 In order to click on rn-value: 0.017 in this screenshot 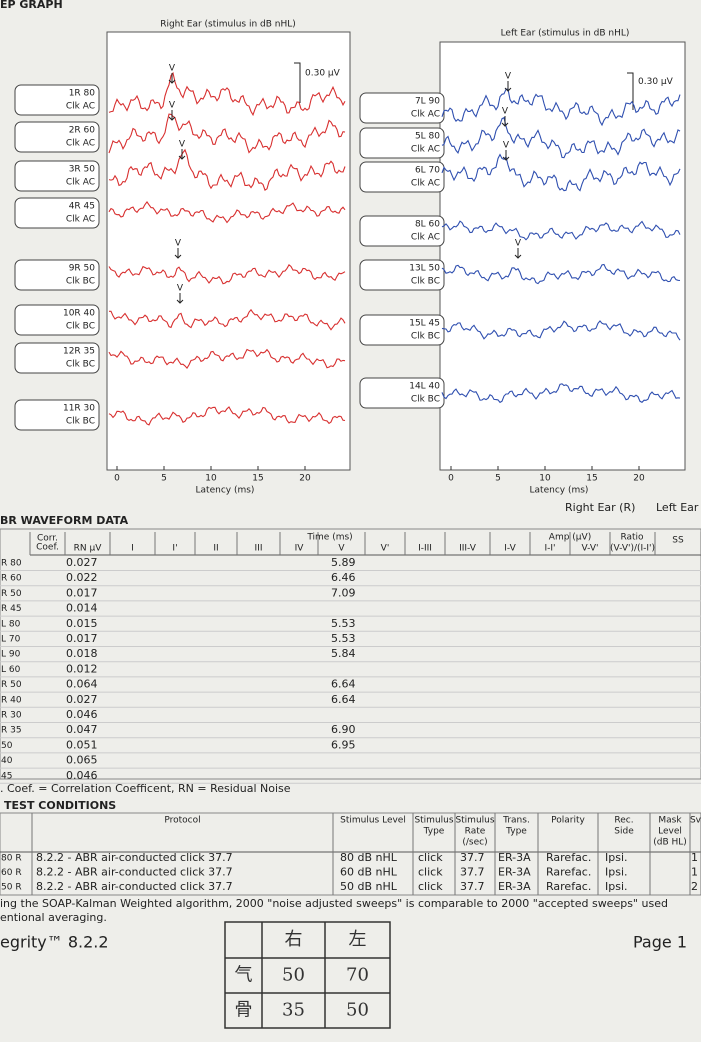, I will do `click(82, 638)`.